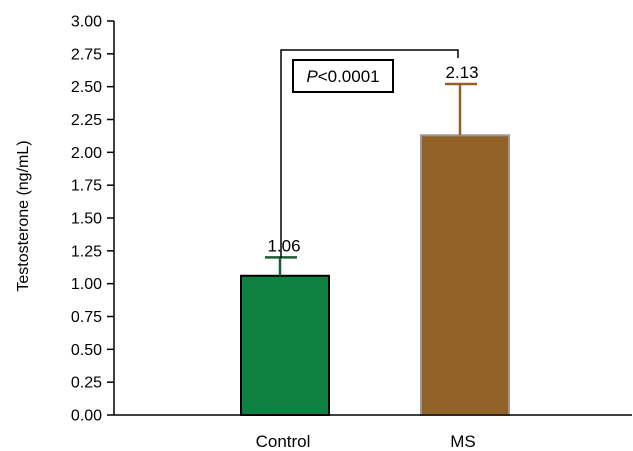 The image size is (633, 451). What do you see at coordinates (283, 245) in the screenshot?
I see `data-label-control: 1.06` at bounding box center [283, 245].